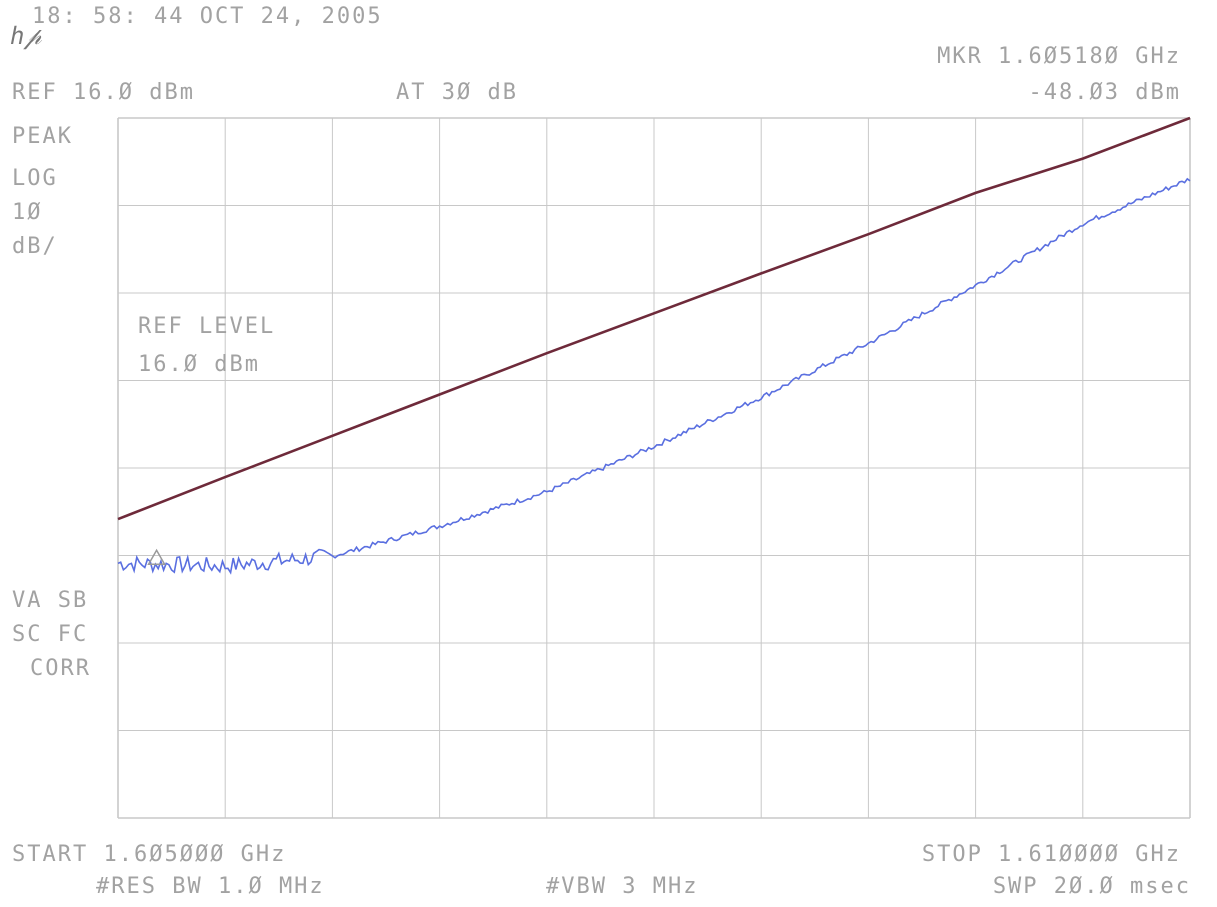 This screenshot has width=1217, height=907. What do you see at coordinates (50, 634) in the screenshot?
I see `annotation-sc-fc: SC FC` at bounding box center [50, 634].